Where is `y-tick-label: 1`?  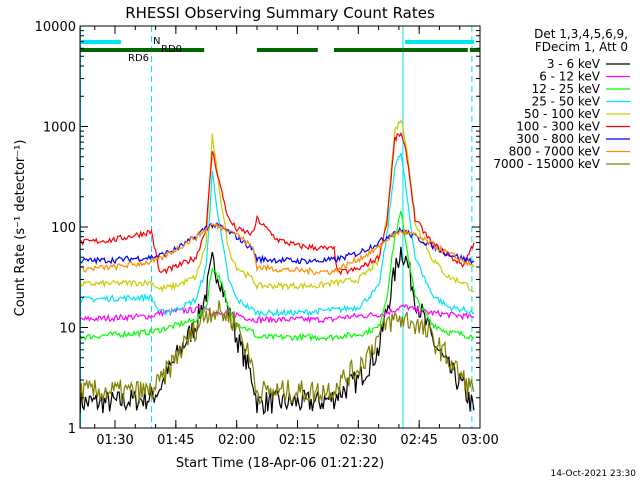 y-tick-label: 1 is located at coordinates (72, 429).